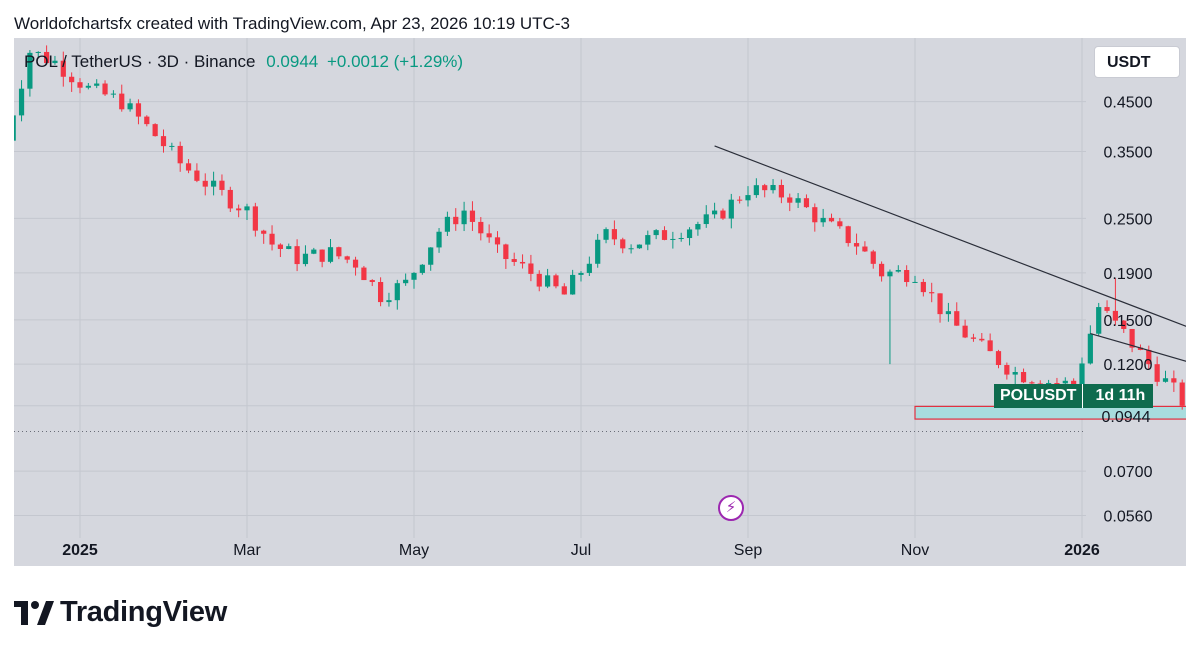 This screenshot has width=1200, height=652. I want to click on price-tick-label: 0.1900, so click(1128, 274).